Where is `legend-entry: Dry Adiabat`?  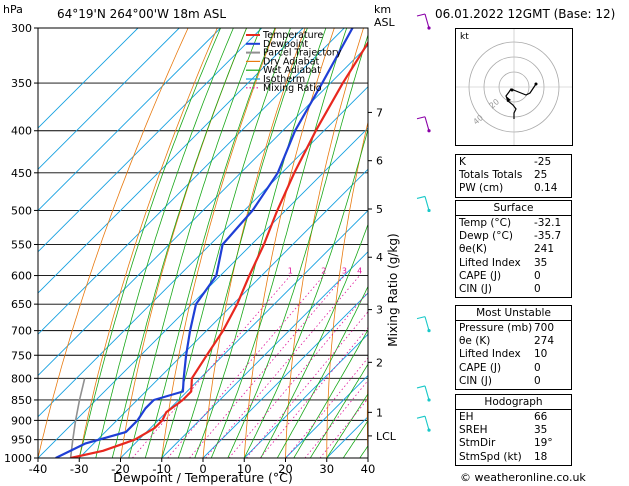
legend-entry: Dry Adiabat is located at coordinates (291, 61).